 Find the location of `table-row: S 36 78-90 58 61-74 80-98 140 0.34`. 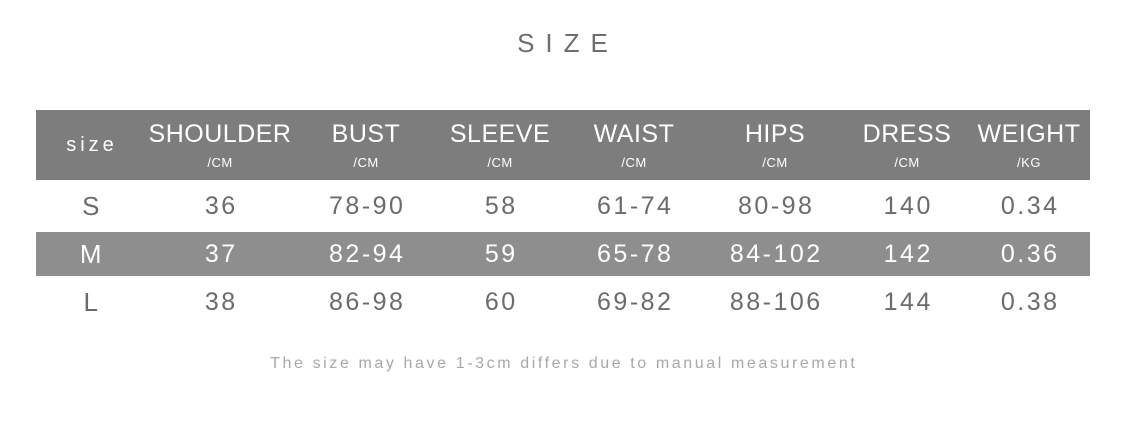

table-row: S 36 78-90 58 61-74 80-98 140 0.34 is located at coordinates (563, 206).